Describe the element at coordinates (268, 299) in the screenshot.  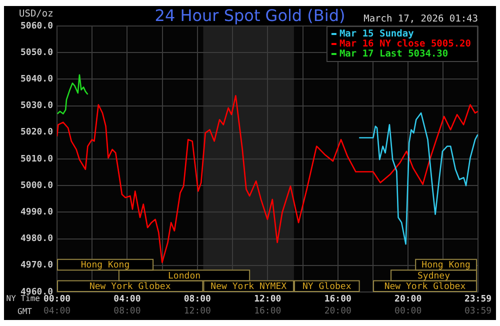
I see `x-tick-label: 12:00` at that location.